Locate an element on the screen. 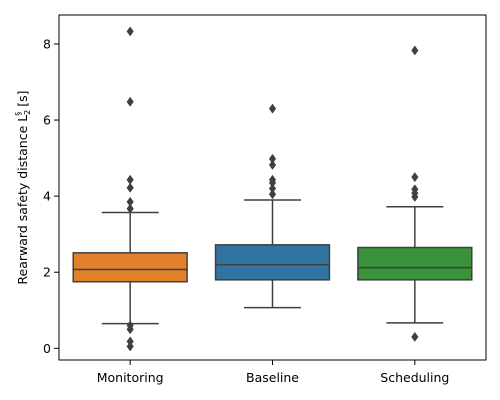  y-axis-label-subscript: 2 is located at coordinates (27, 112).